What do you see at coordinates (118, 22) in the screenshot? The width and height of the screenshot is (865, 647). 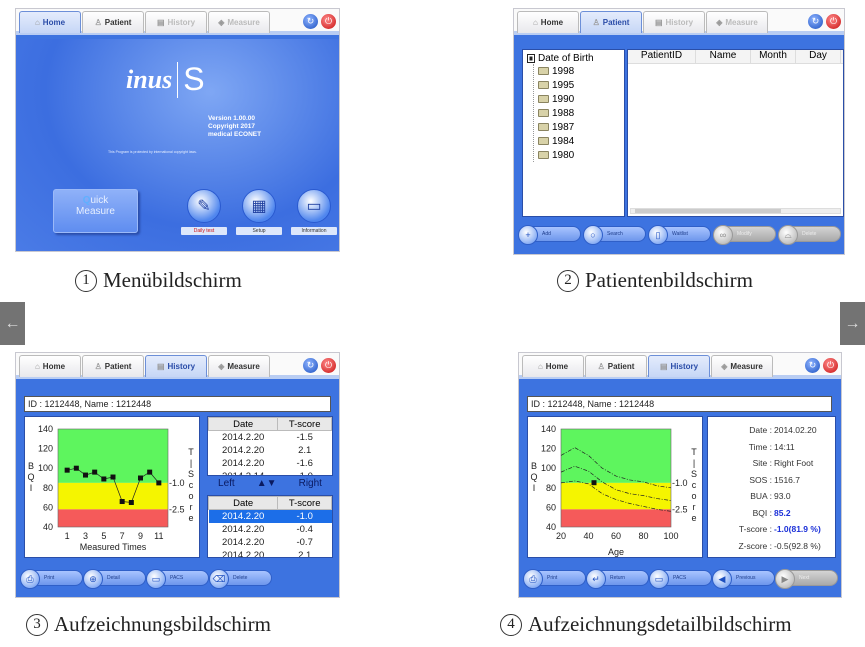 I see `tab-label: Patient` at bounding box center [118, 22].